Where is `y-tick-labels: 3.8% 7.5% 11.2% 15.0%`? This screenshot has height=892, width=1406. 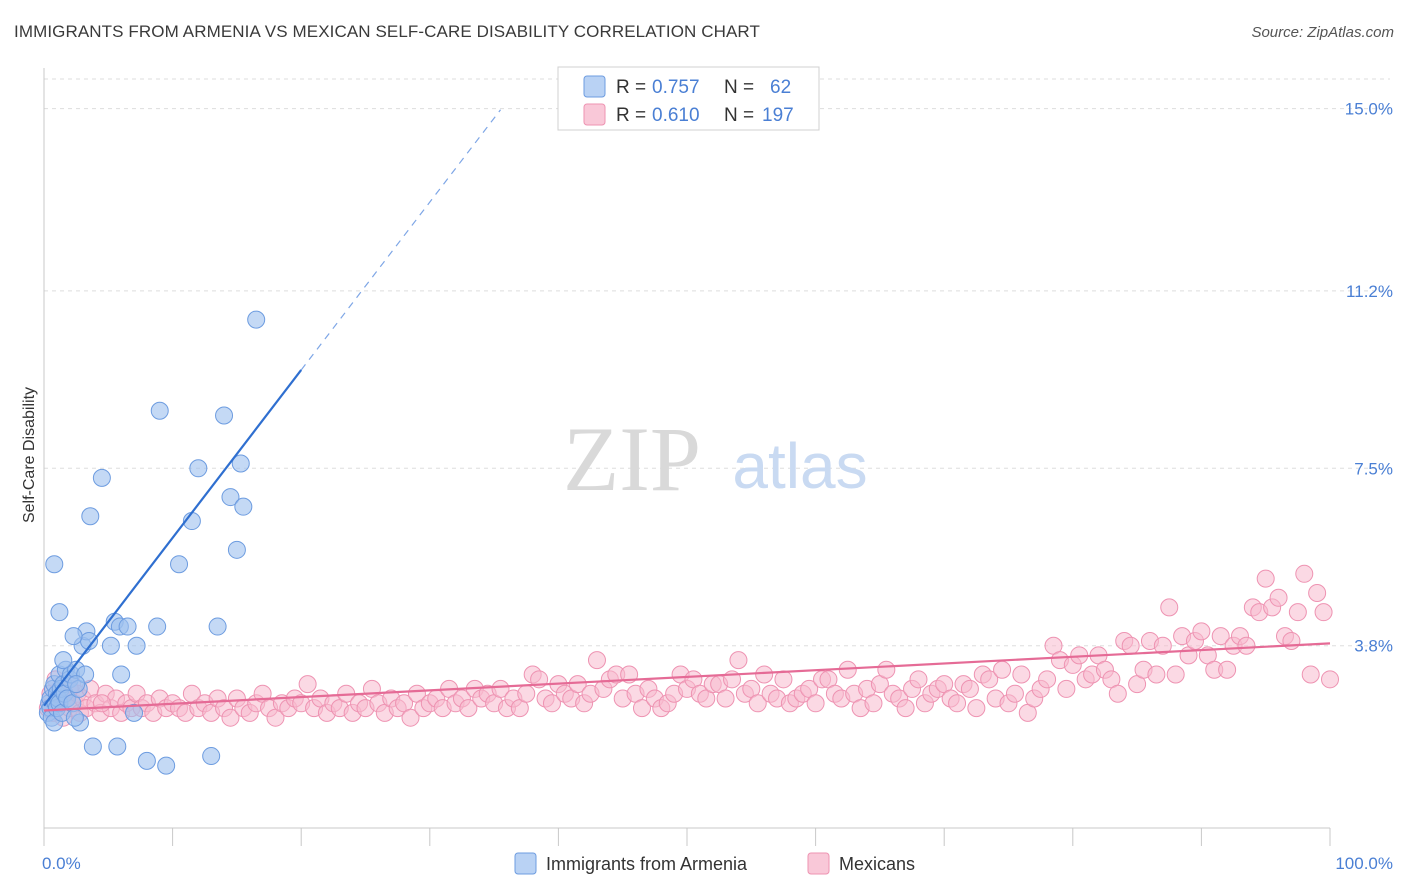 y-tick-labels: 3.8% 7.5% 11.2% 15.0% is located at coordinates (1369, 378).